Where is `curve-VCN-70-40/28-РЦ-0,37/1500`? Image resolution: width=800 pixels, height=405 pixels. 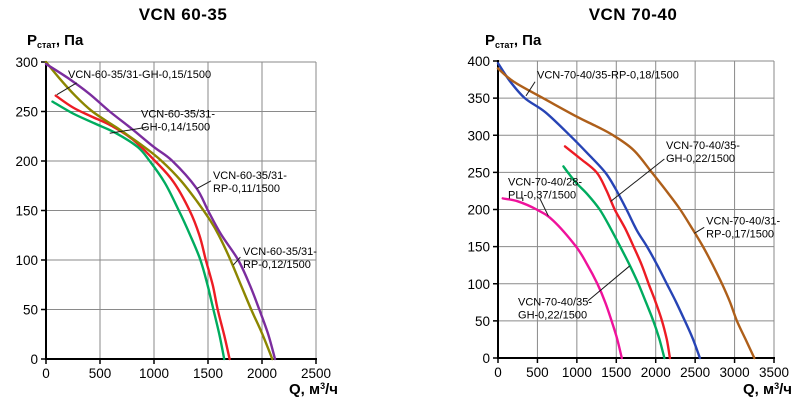
curve-VCN-70-40/28-РЦ-0,37/1500 is located at coordinates (562, 278).